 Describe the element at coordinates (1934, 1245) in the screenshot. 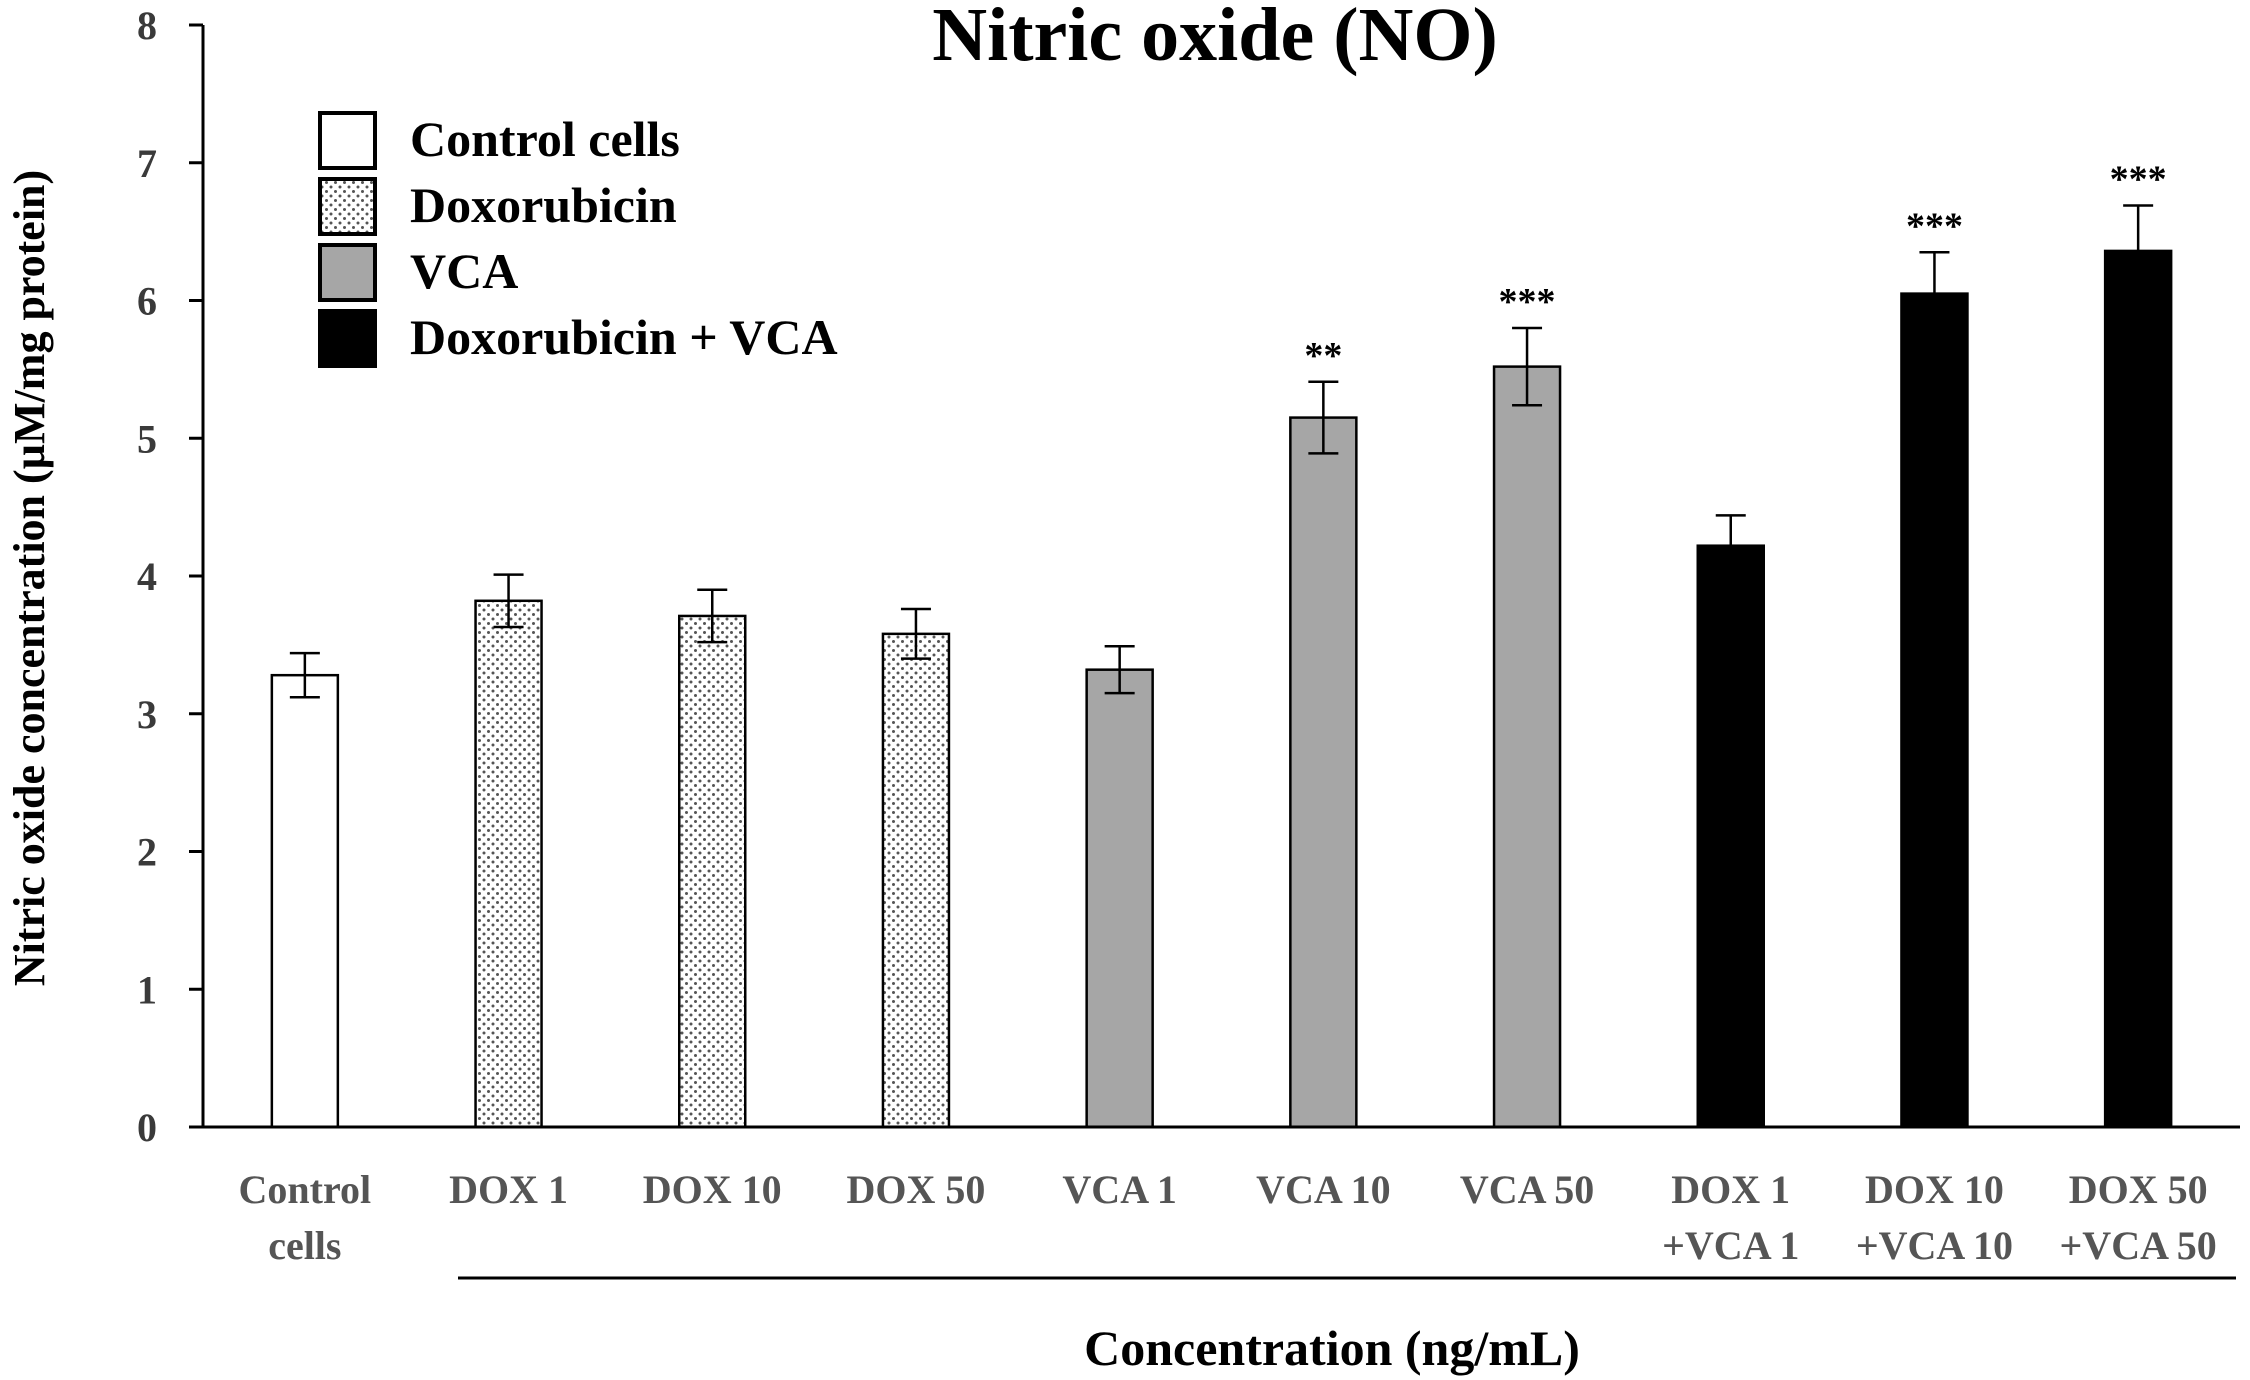

I see `x-tick-label: +VCA 10` at that location.